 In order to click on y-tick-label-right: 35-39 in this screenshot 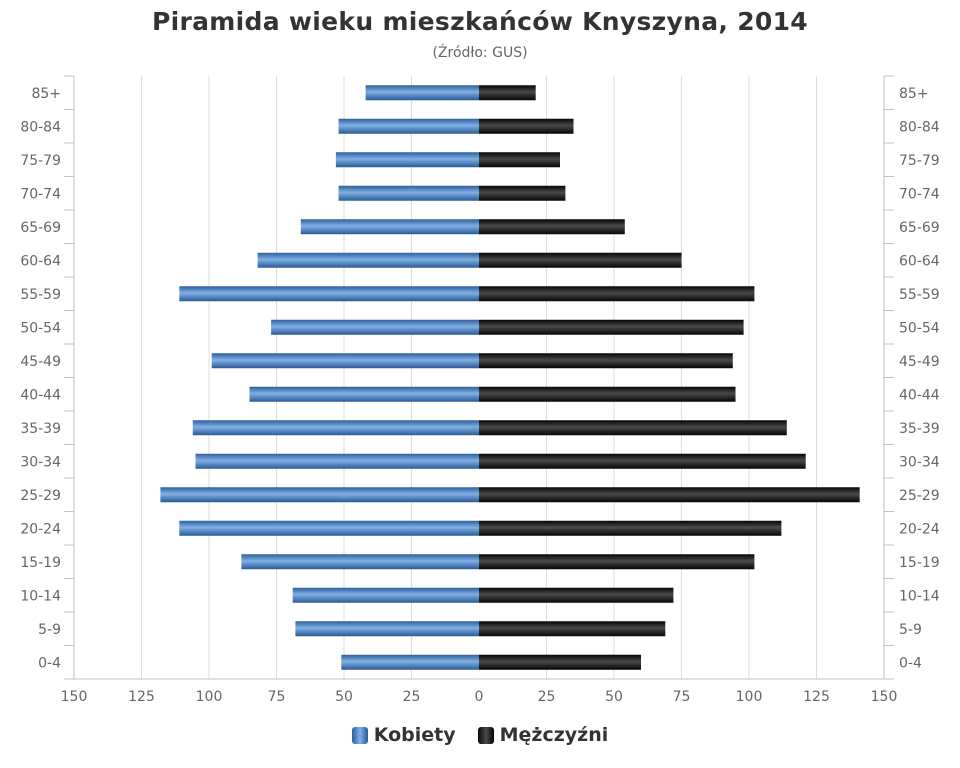, I will do `click(919, 429)`.